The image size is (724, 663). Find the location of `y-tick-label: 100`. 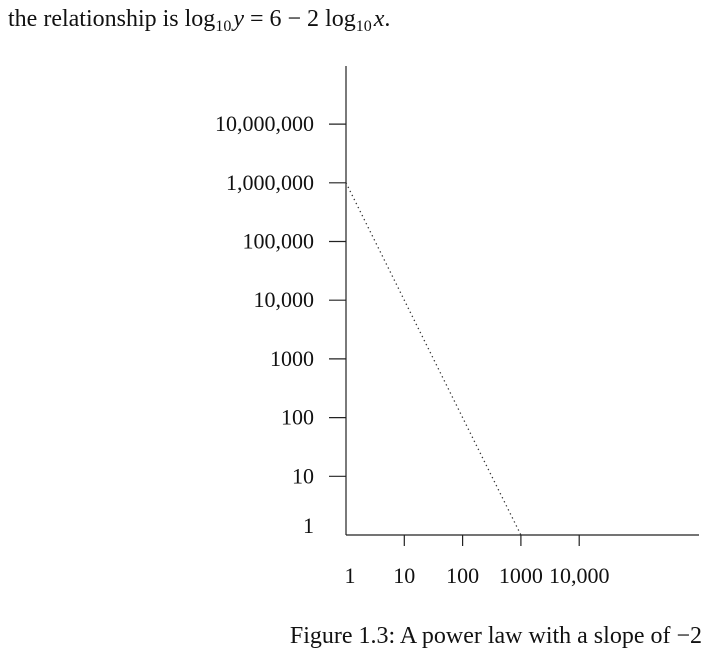

y-tick-label: 100 is located at coordinates (297, 417).